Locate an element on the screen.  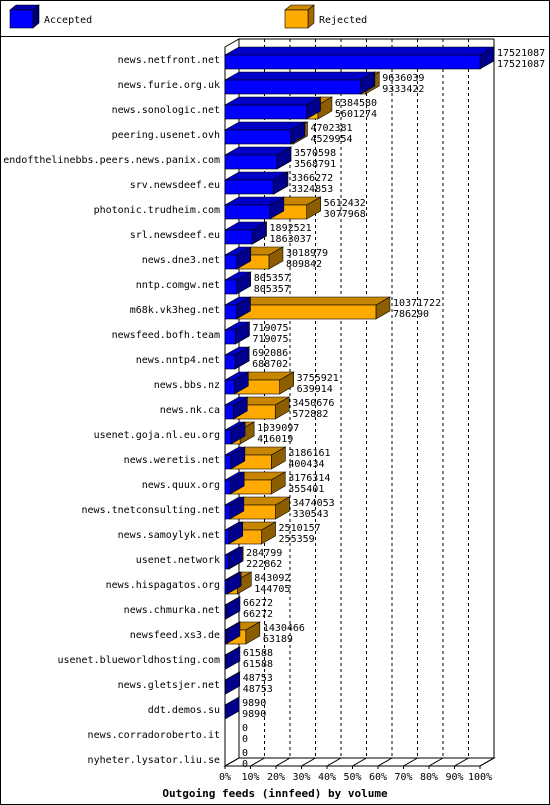
value-label-accepted: 222862 is located at coordinates (264, 564).